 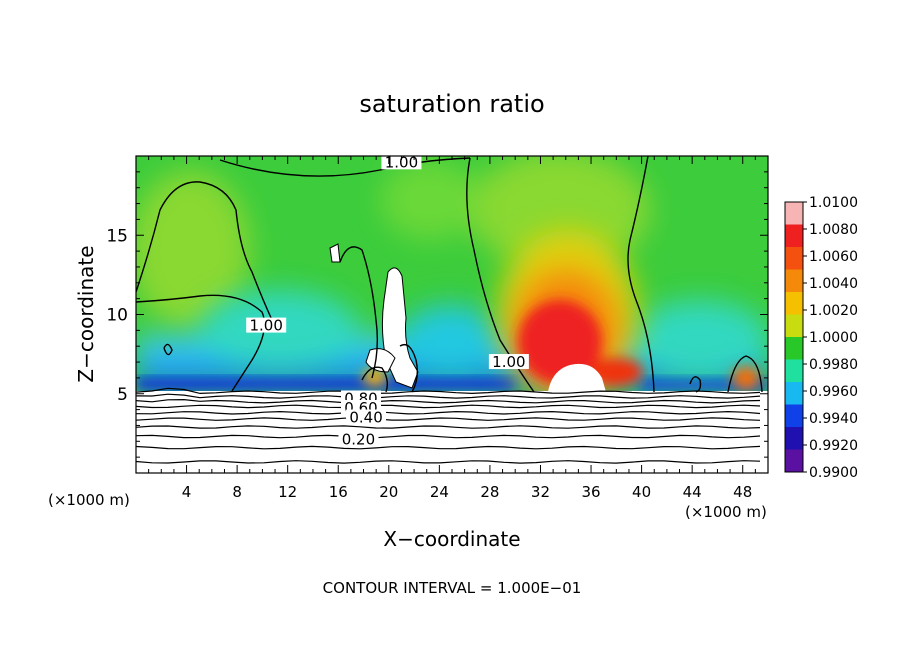 I want to click on left-yellow-blob, so click(x=375, y=377).